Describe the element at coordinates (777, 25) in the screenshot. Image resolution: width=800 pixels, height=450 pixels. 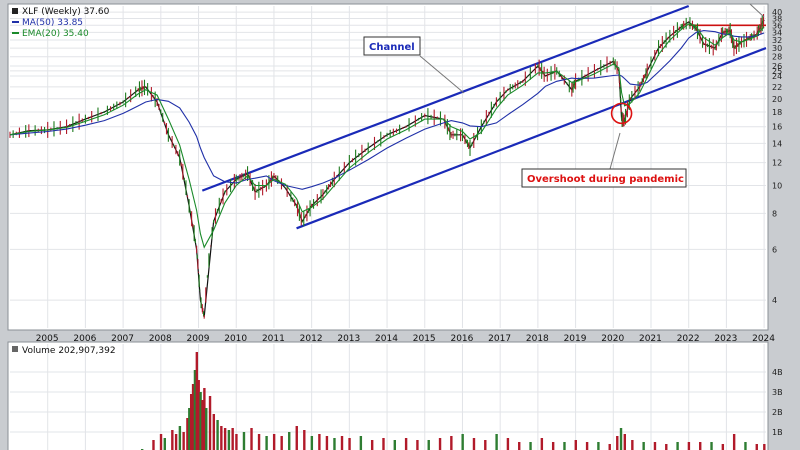
I see `y-tick-label: 36` at that location.